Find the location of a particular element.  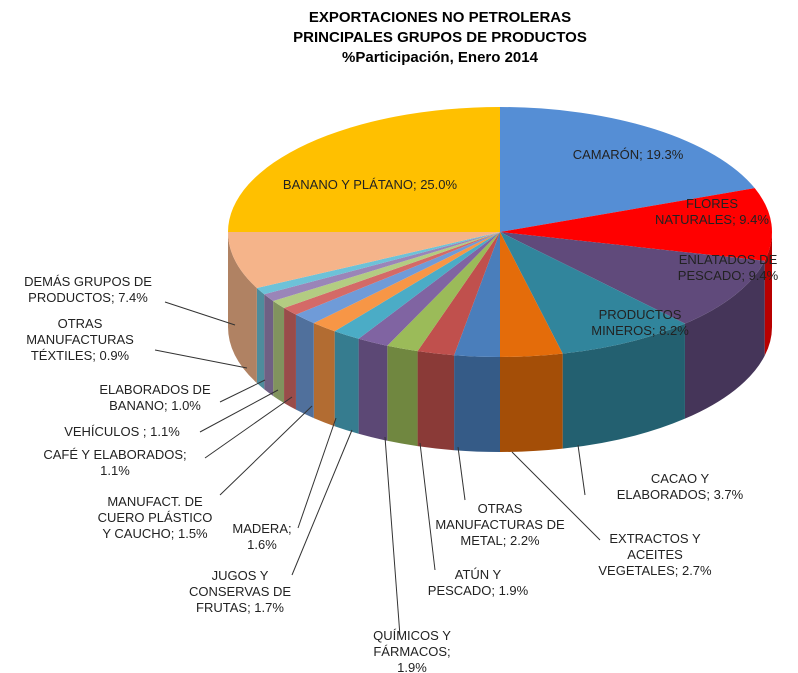

data-label: EXTRACTOS Y ACEITES VEGETALES; 2.7% is located at coordinates (655, 554).